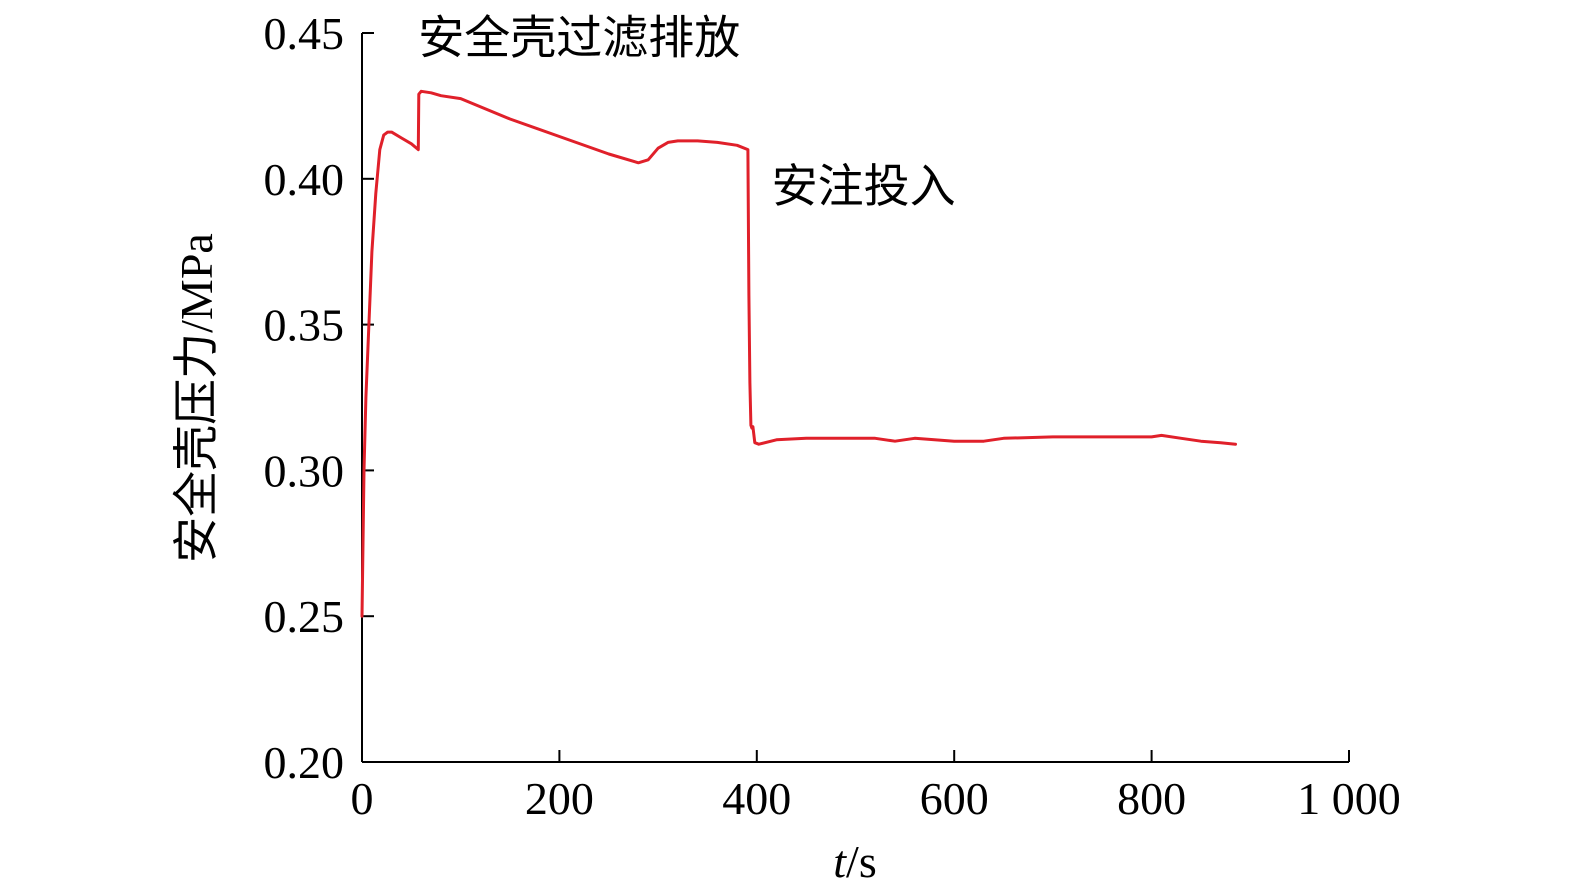 This screenshot has width=1575, height=896. I want to click on y-tick-label: 0.30, so click(304, 470).